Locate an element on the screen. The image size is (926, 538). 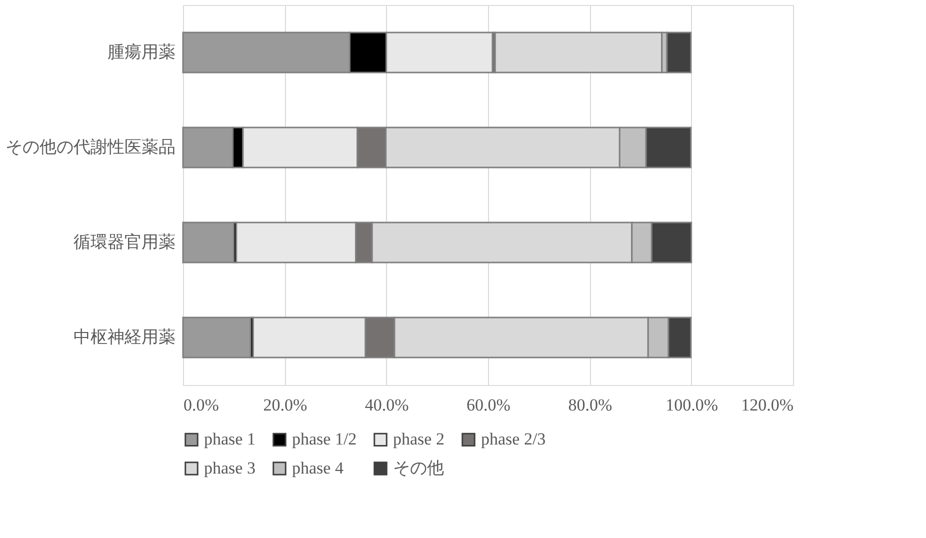
legend-label: phase 1/2 is located at coordinates (324, 439).